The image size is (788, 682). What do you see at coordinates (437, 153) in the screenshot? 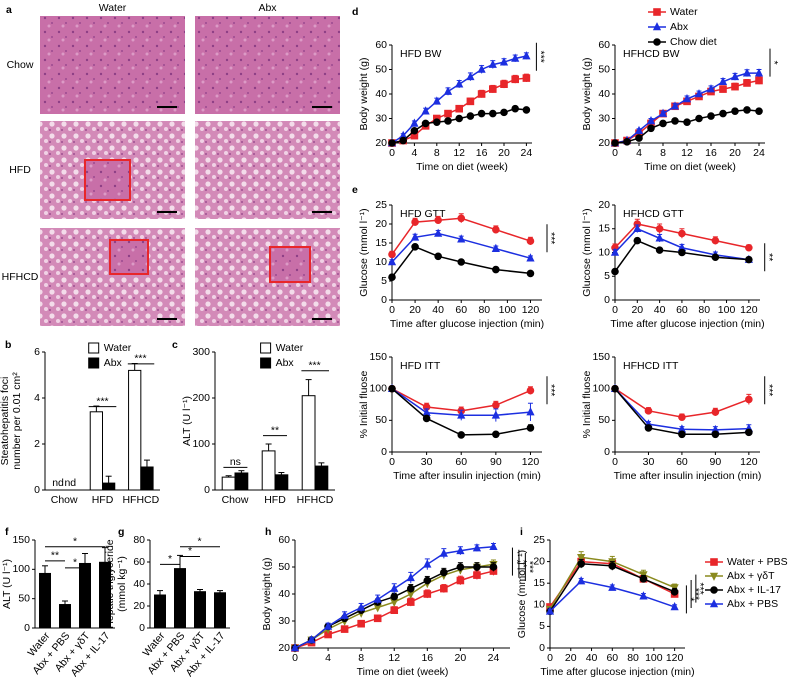
I see `x-tick-label: 8` at bounding box center [437, 153].